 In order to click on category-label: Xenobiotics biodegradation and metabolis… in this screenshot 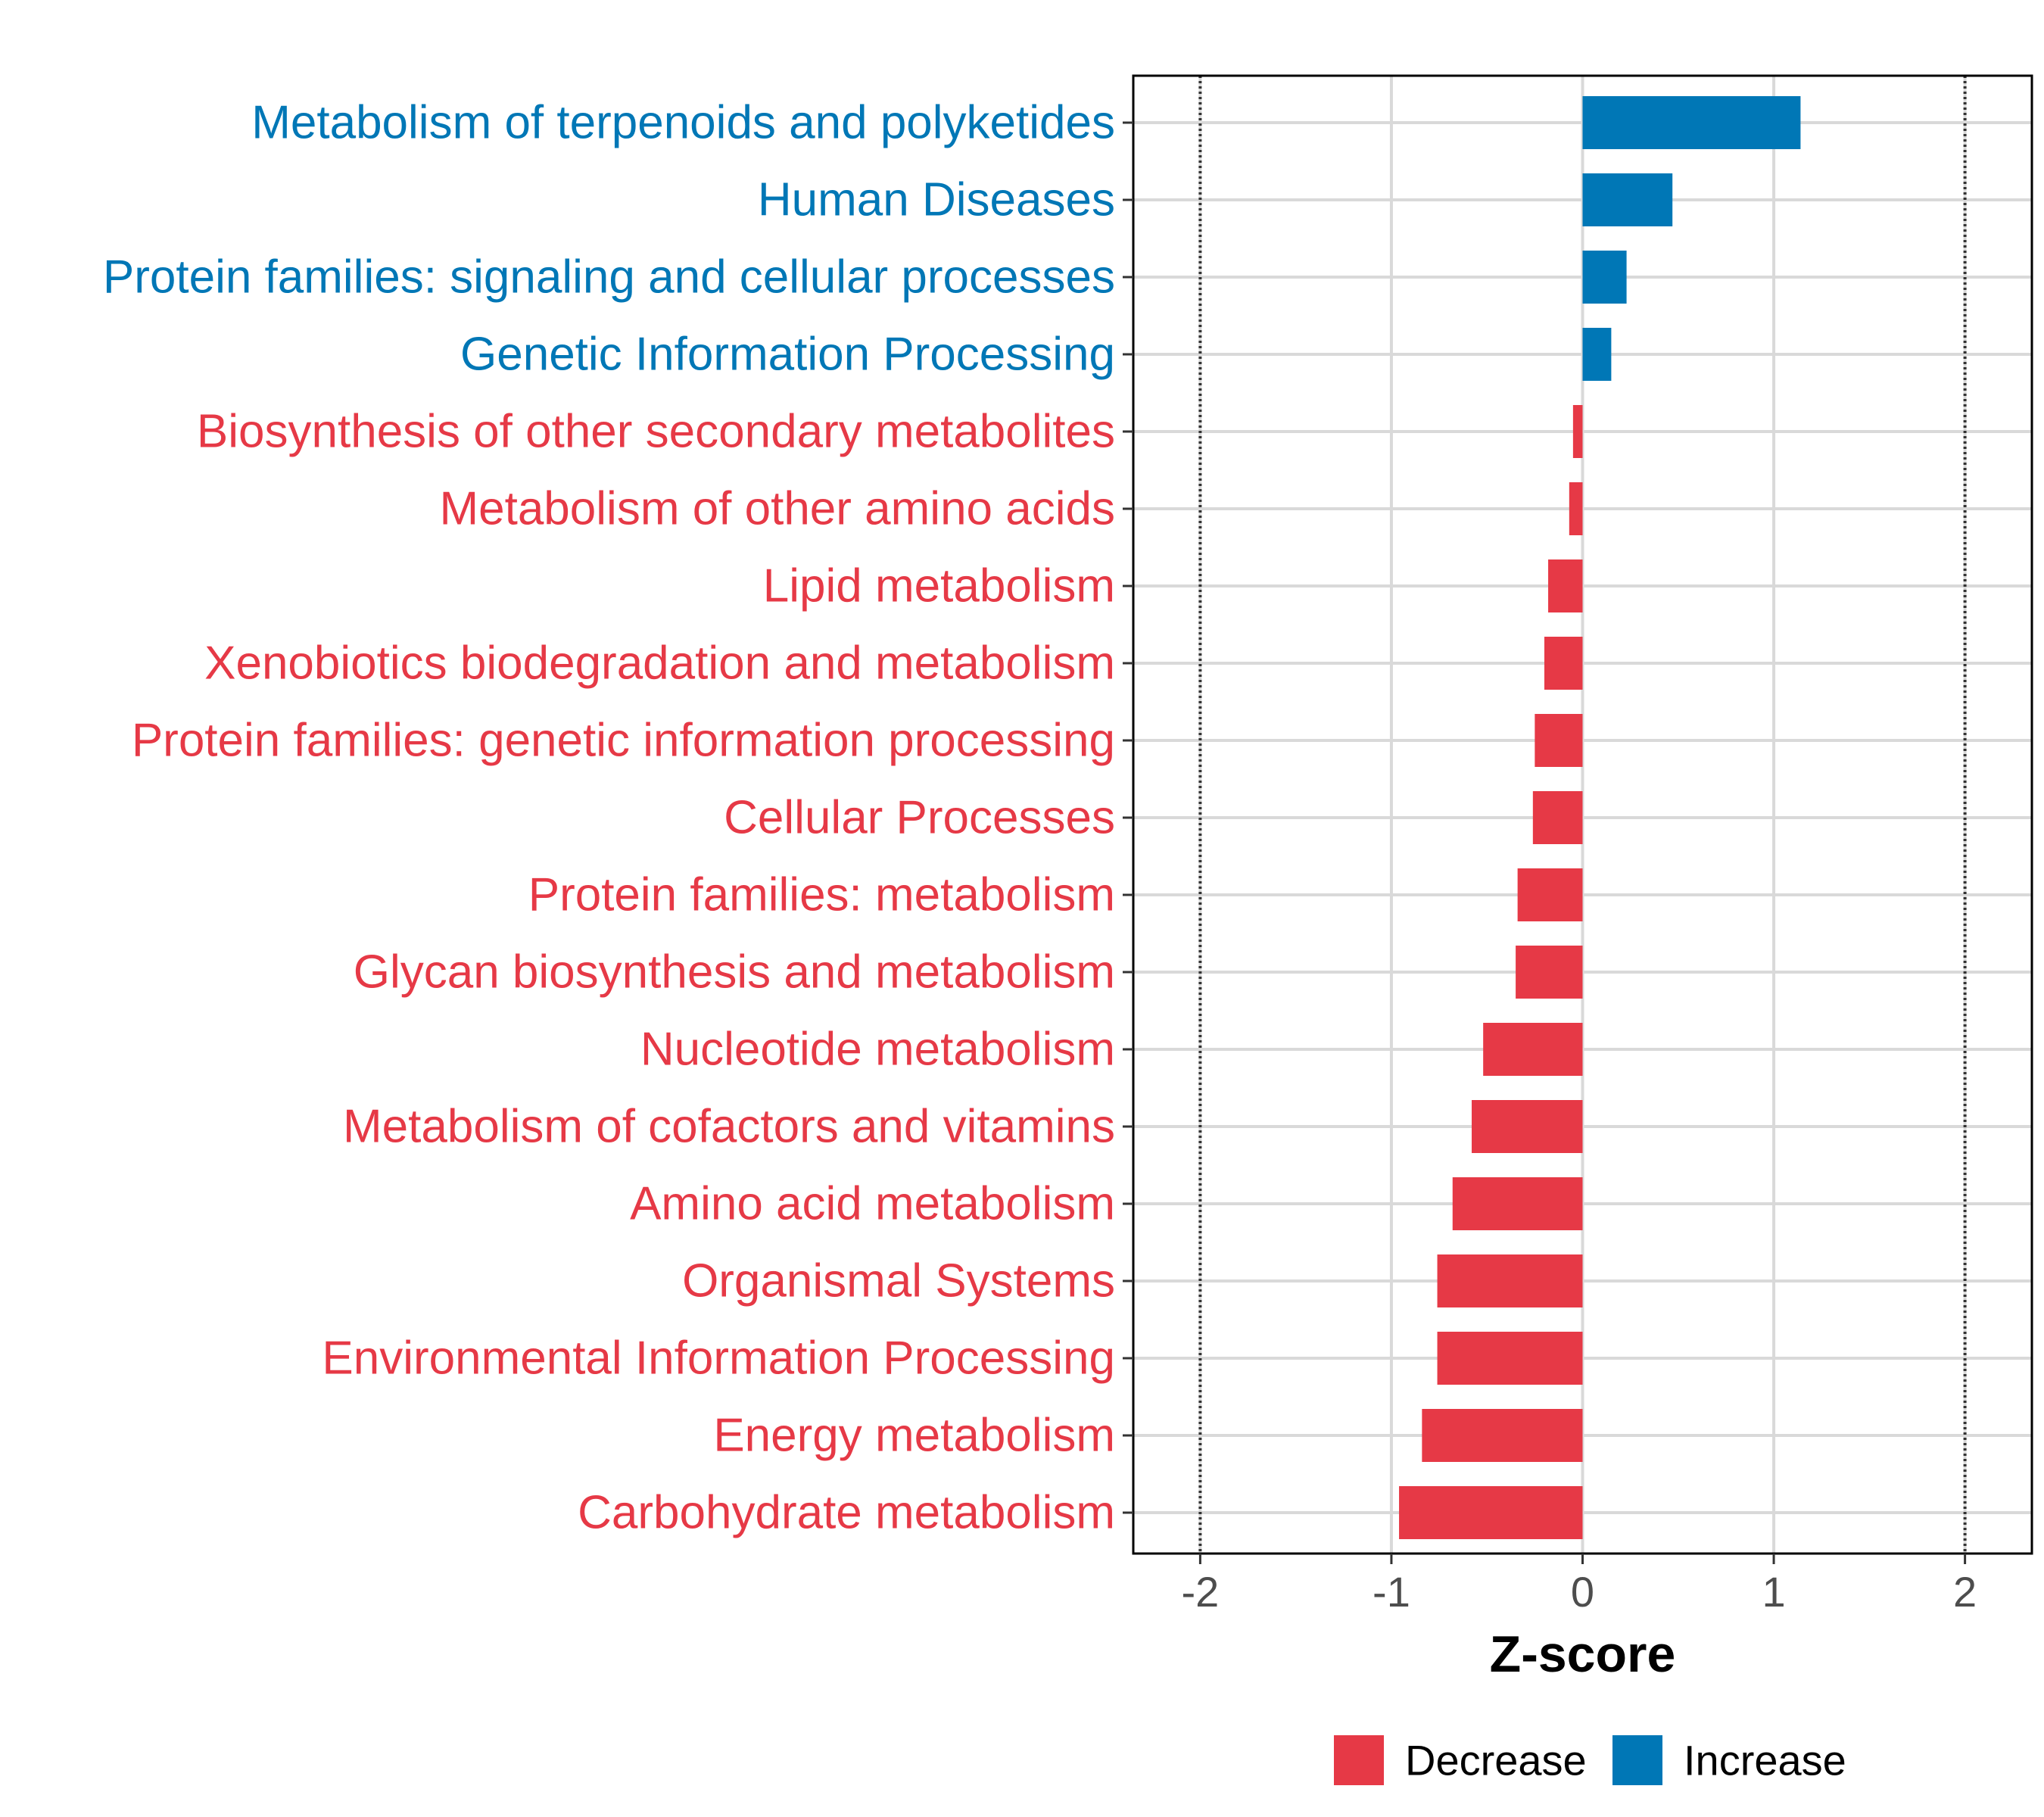, I will do `click(659, 663)`.